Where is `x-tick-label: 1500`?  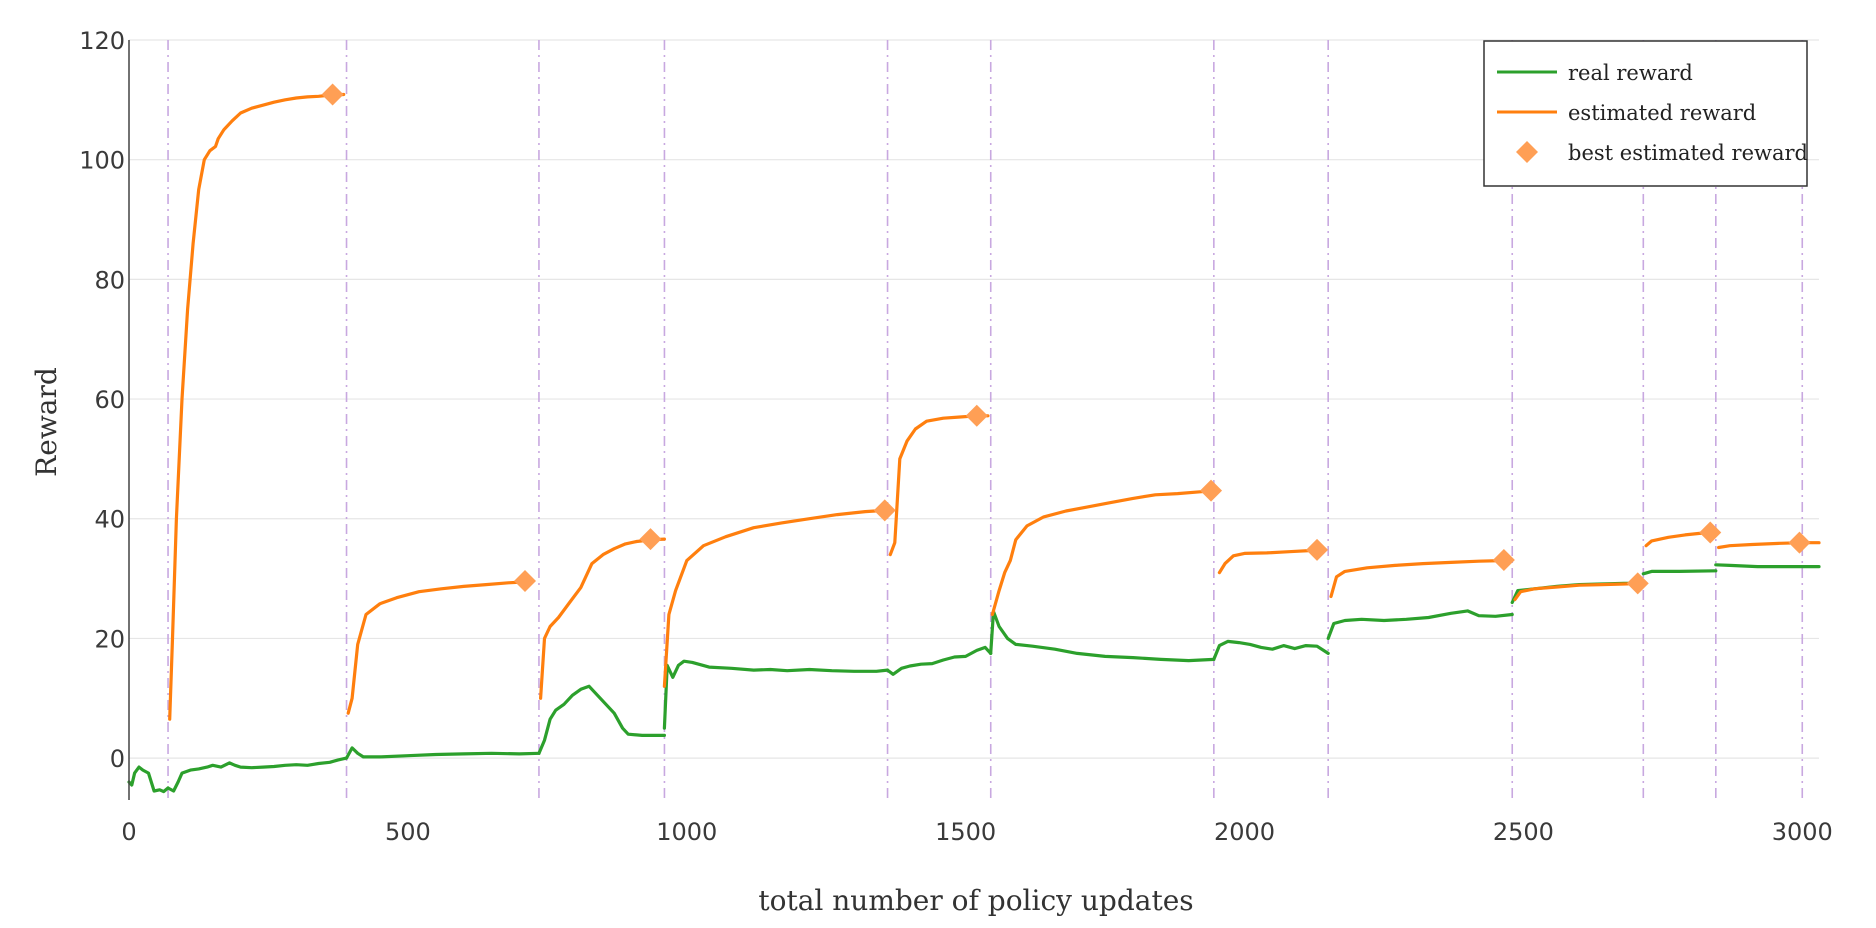 x-tick-label: 1500 is located at coordinates (965, 832).